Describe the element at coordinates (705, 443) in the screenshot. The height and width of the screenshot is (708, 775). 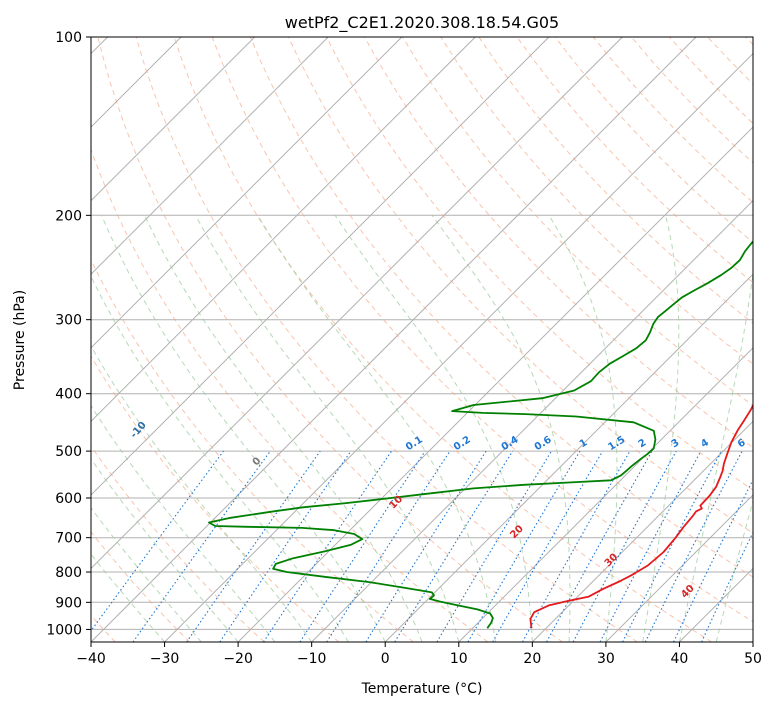
I see `mixing-ratio-label: 4` at that location.